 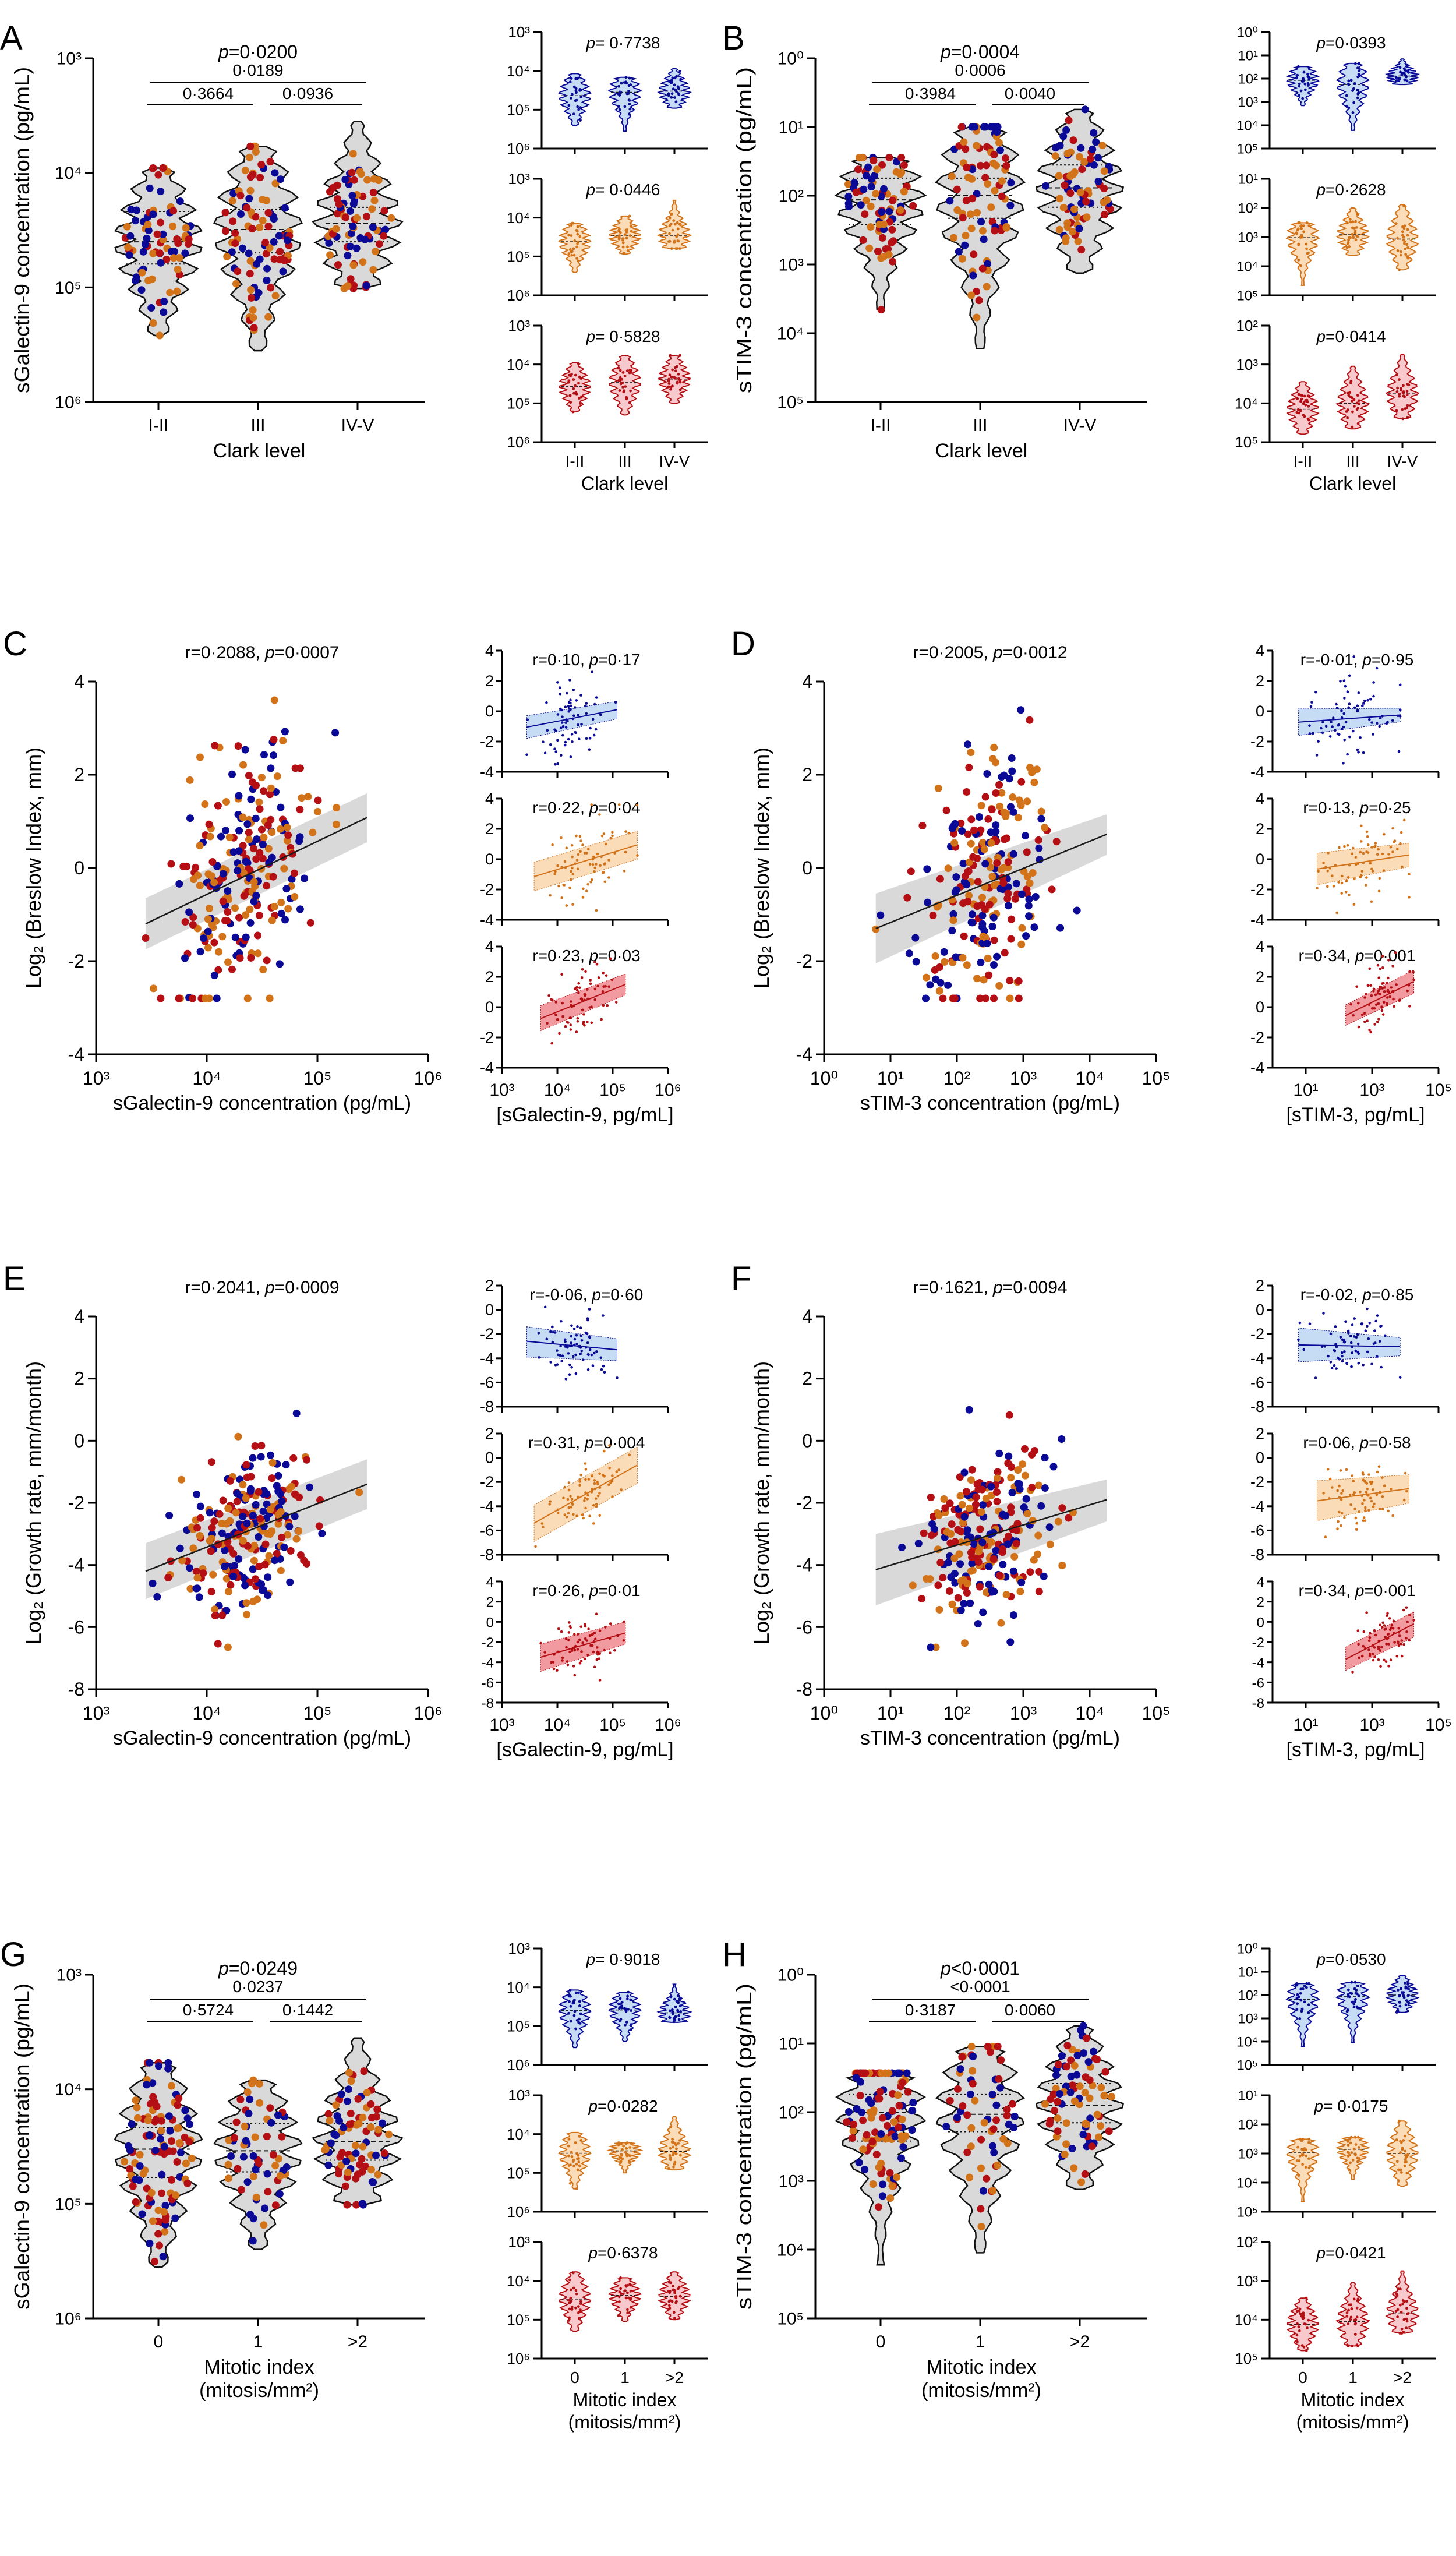 What do you see at coordinates (1257, 1358) in the screenshot?
I see `y-tick-label: -4` at bounding box center [1257, 1358].